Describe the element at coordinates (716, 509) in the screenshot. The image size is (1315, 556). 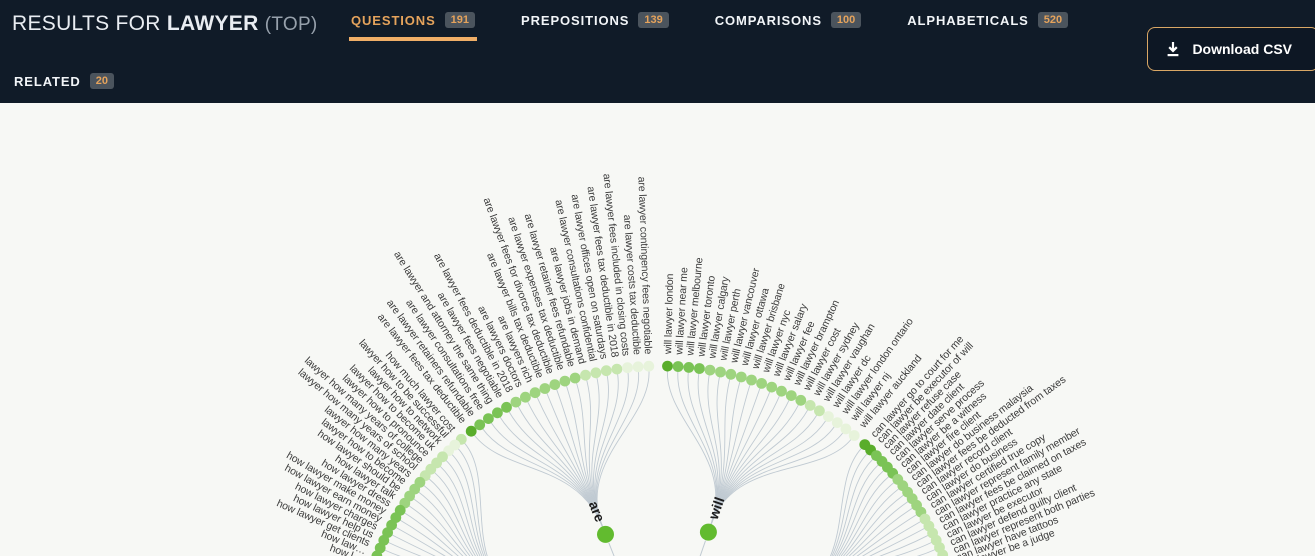
I see `branch-hub-label: will` at that location.